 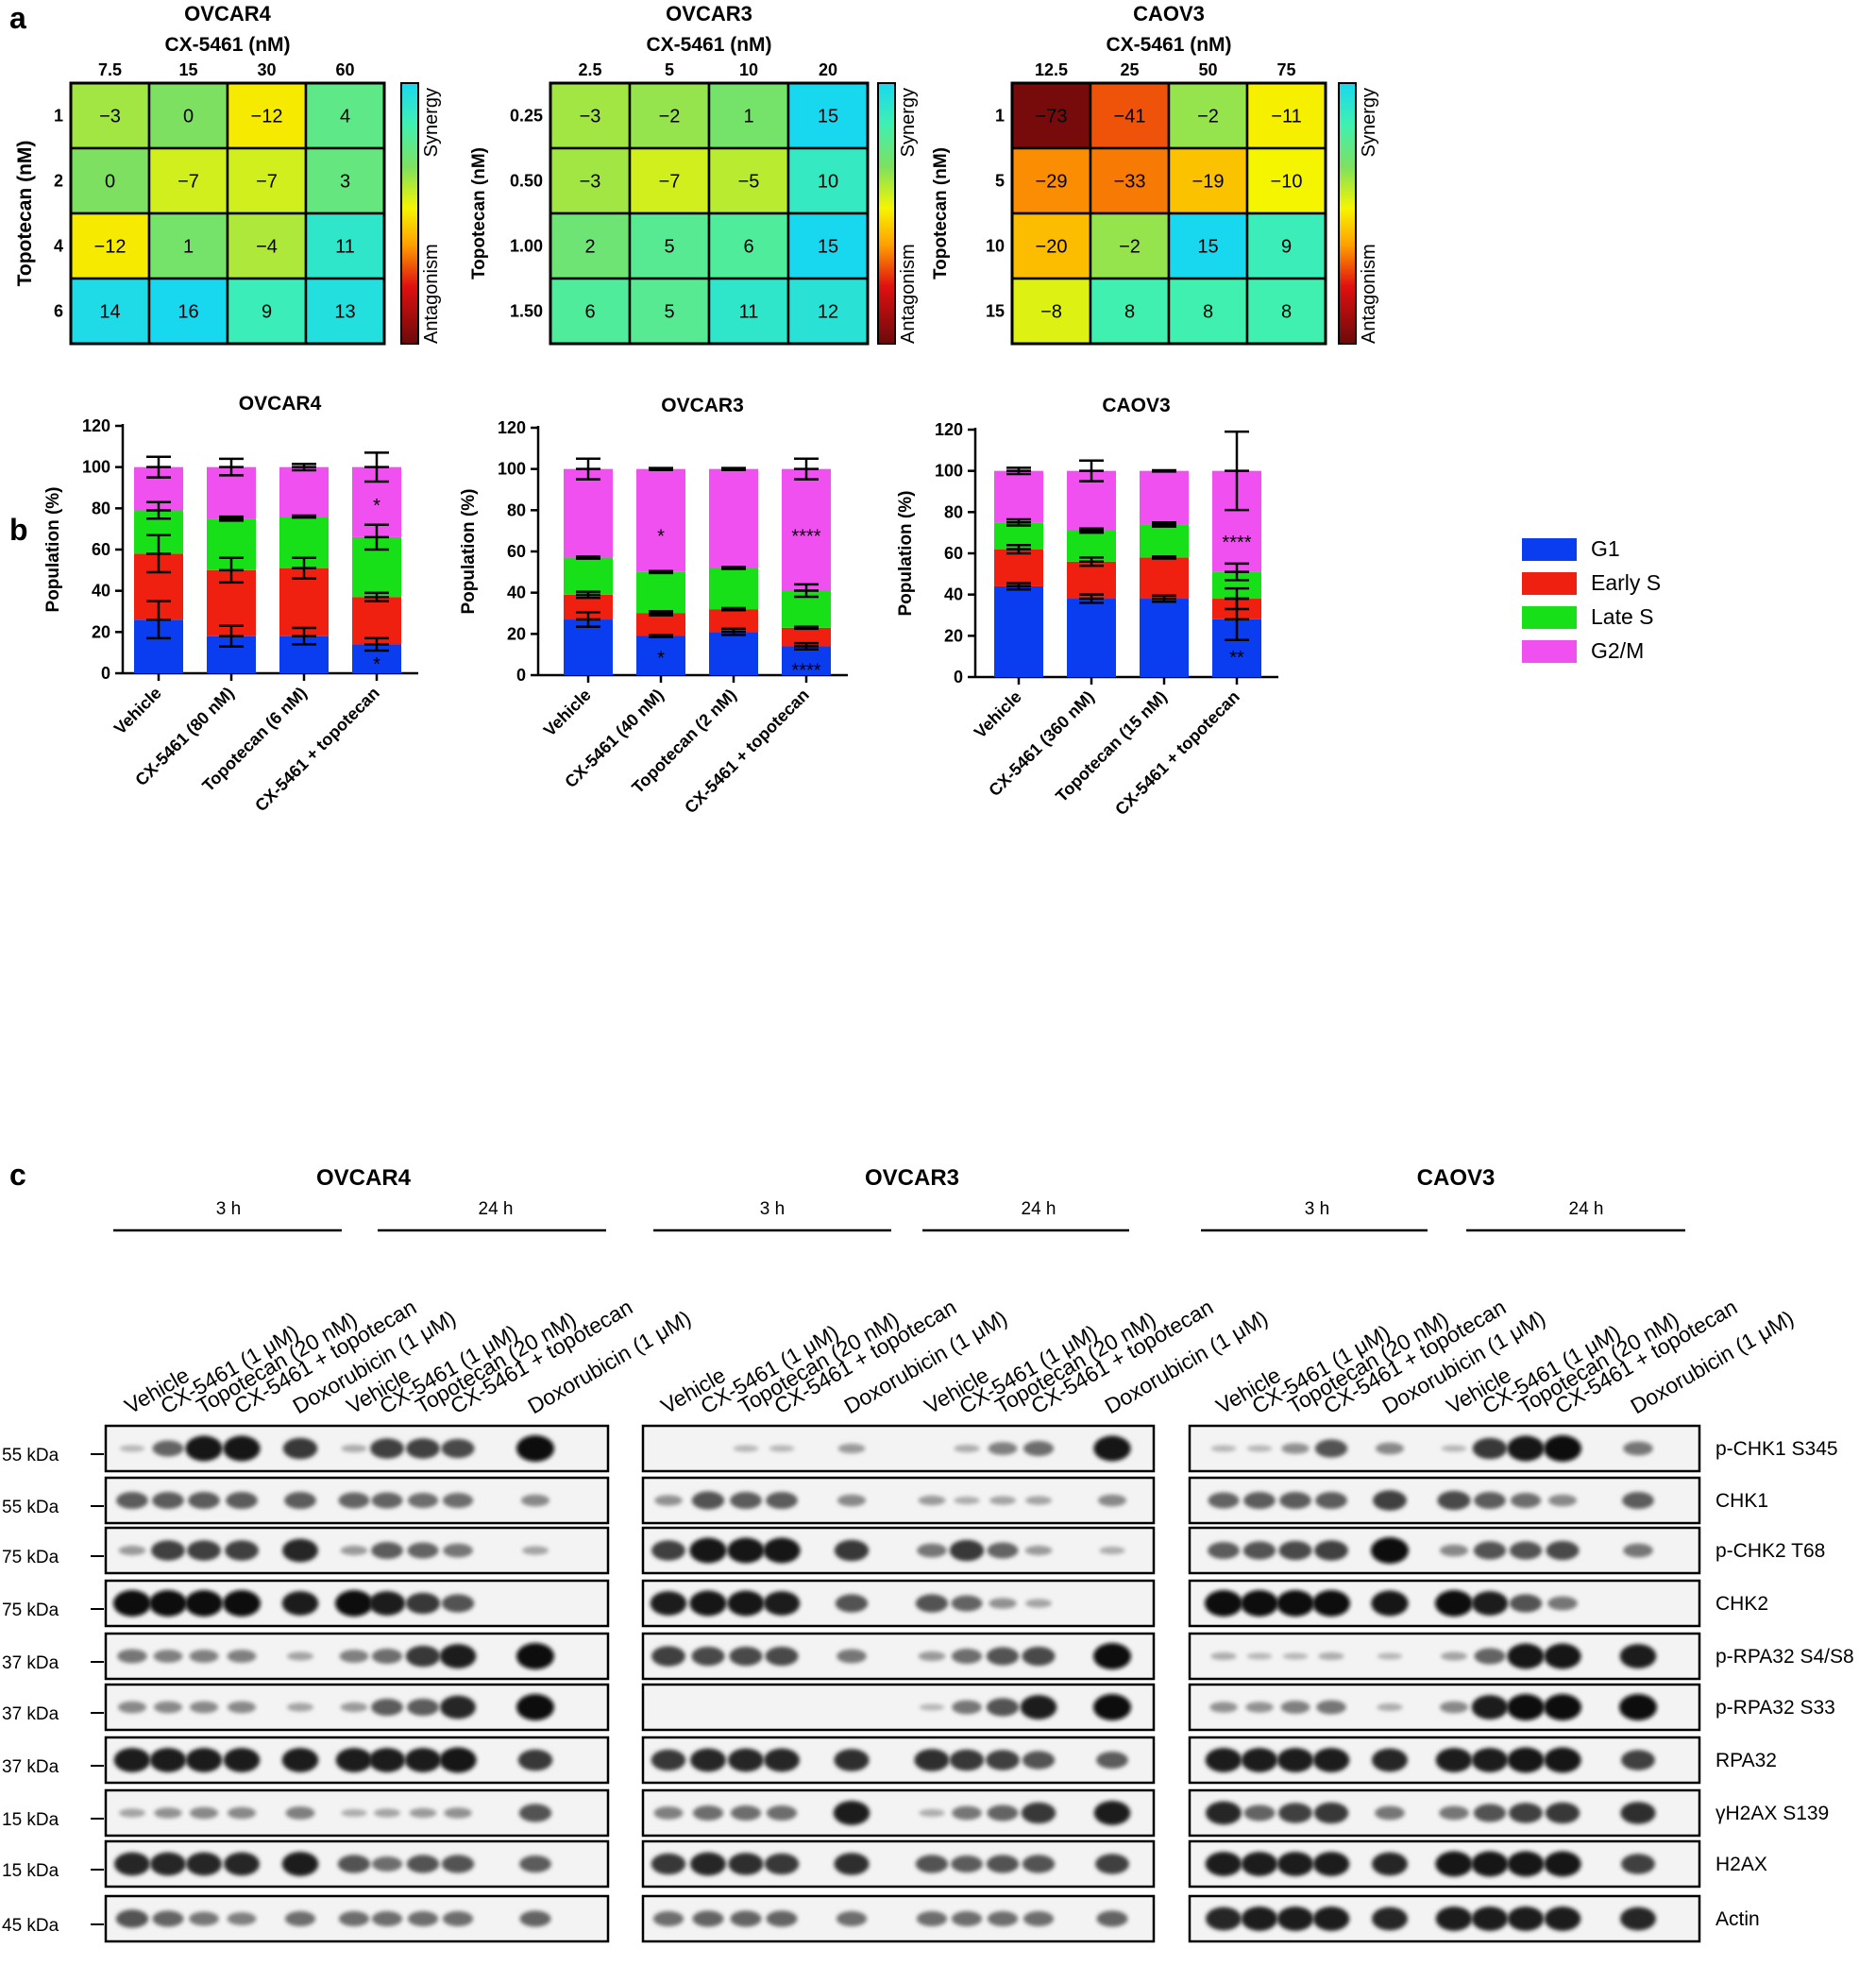 I want to click on heatmap-cell-value: −7, so click(x=188, y=182).